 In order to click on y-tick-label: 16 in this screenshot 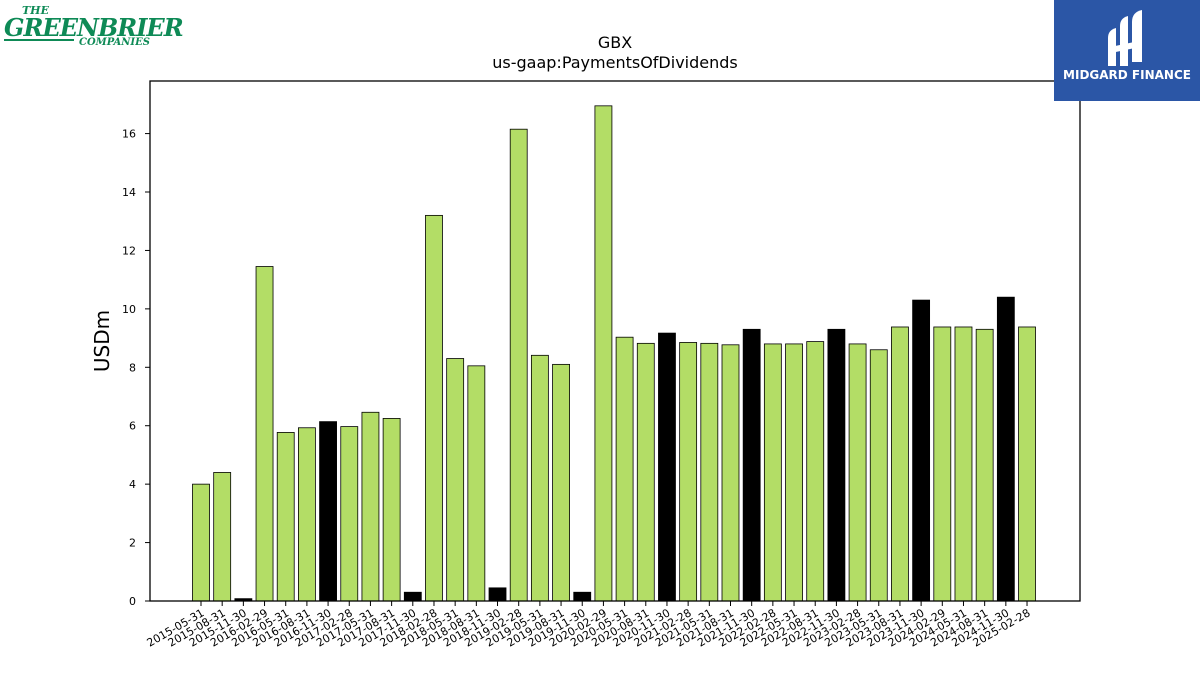, I will do `click(129, 134)`.